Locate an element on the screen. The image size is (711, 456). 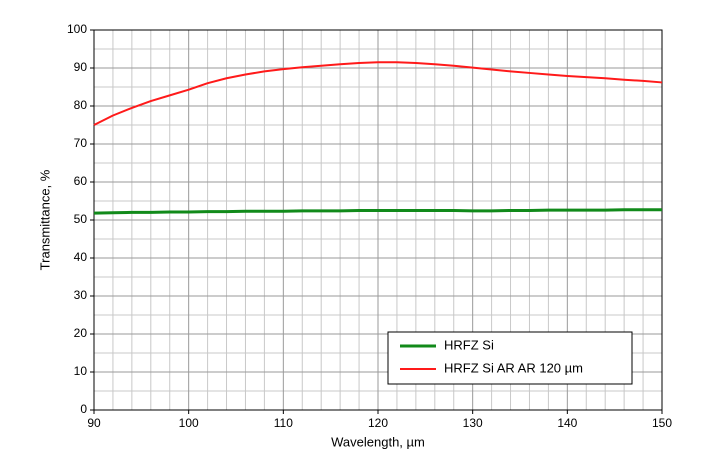
legend: HRFZ Si HRFZ Si AR AR 120 µm is located at coordinates (510, 358).